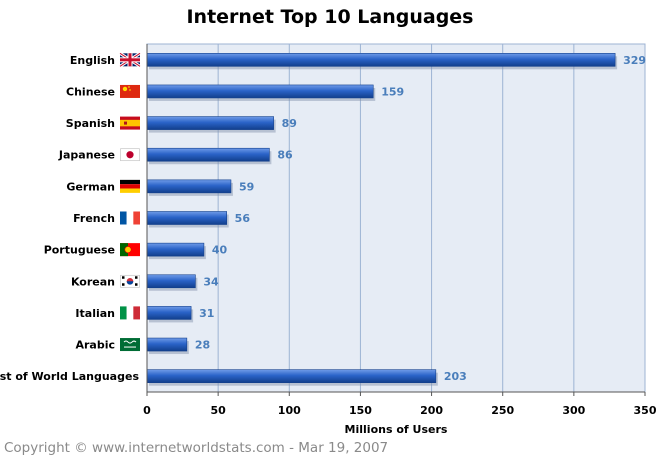 Image resolution: width=660 pixels, height=460 pixels. I want to click on spain-flag-icon, so click(130, 123).